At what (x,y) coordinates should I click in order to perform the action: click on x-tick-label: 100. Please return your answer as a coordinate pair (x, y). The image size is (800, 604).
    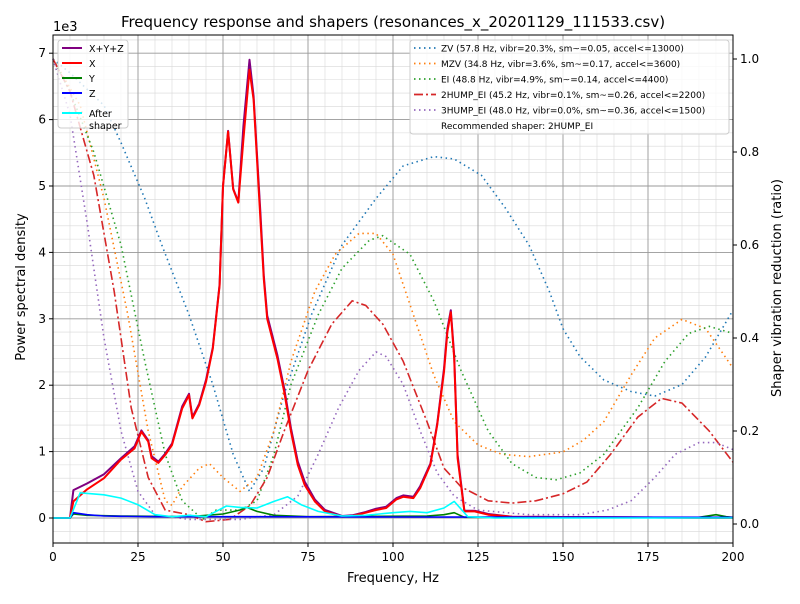
    Looking at the image, I should click on (393, 557).